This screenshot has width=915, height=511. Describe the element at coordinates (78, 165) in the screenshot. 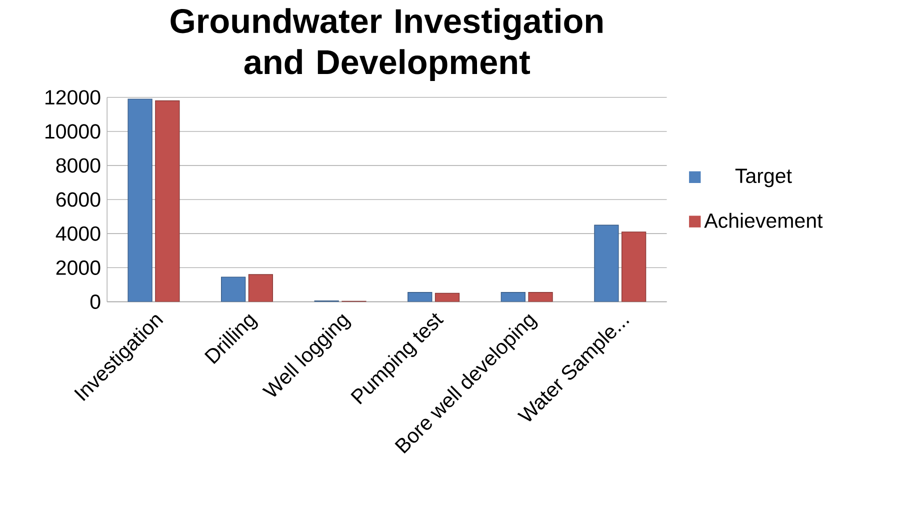

I see `y-tick-label: 8000` at that location.